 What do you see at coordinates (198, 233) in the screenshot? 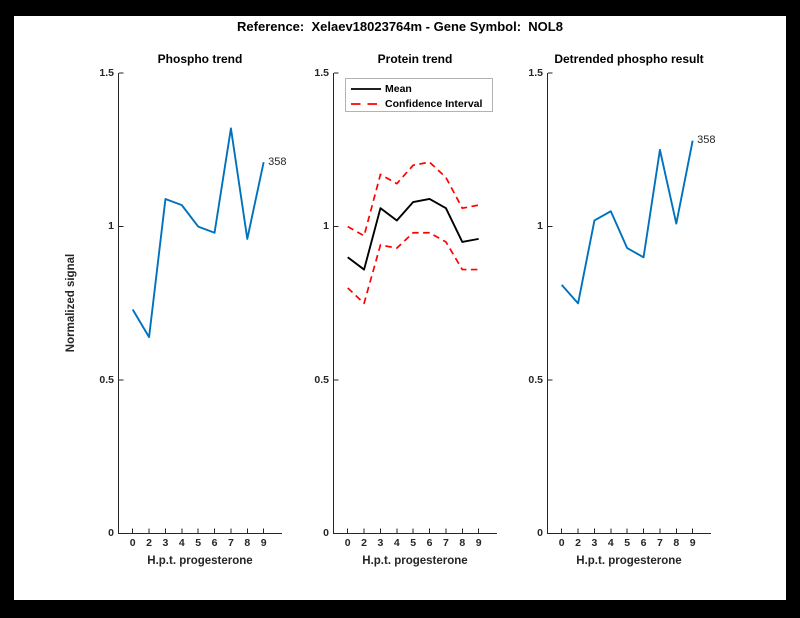
I see `series-line-phospho-signal` at bounding box center [198, 233].